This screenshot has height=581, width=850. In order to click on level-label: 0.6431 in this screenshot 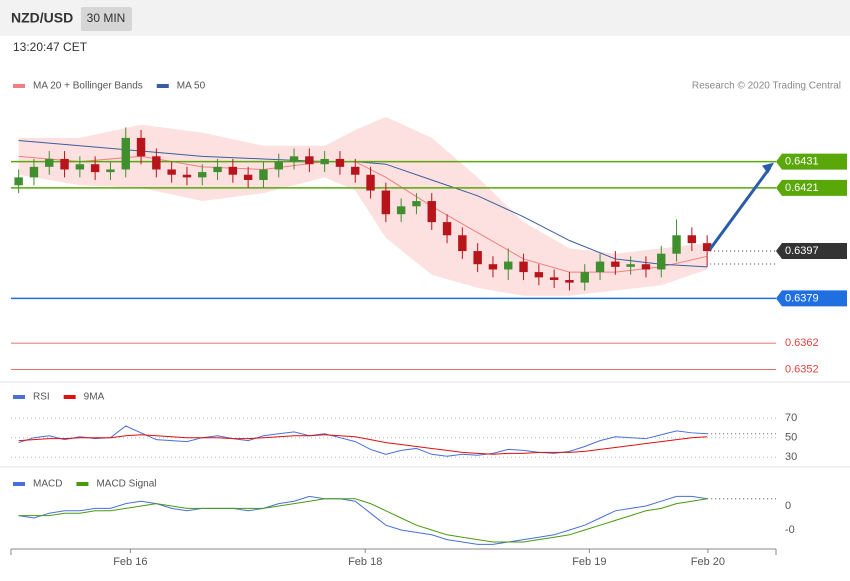, I will do `click(802, 161)`.